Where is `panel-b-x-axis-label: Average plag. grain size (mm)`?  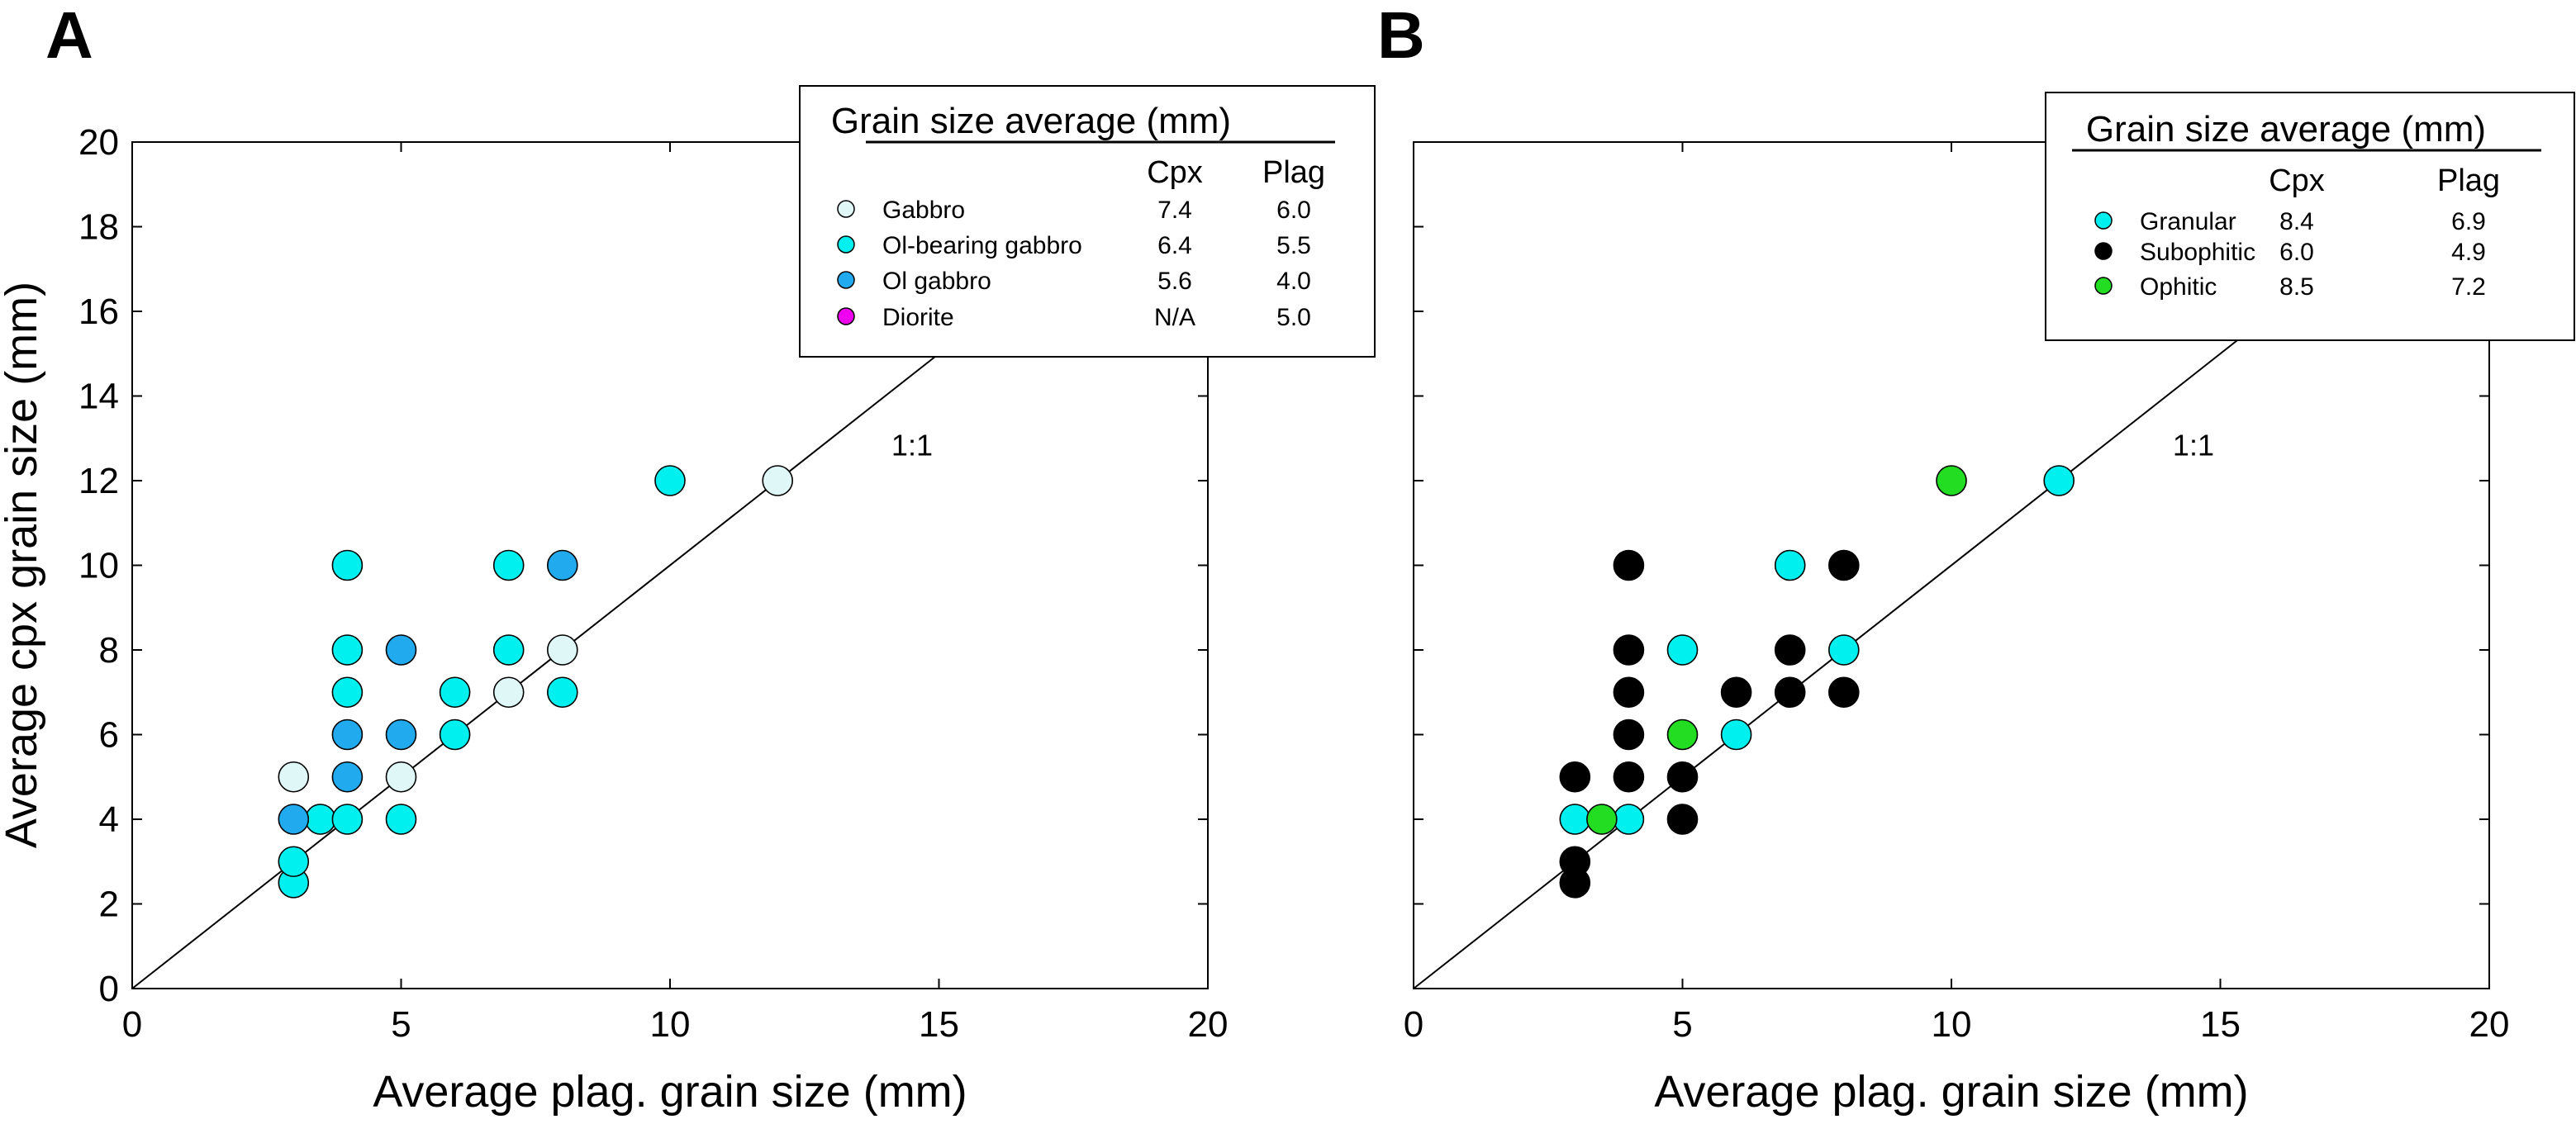
panel-b-x-axis-label: Average plag. grain size (mm) is located at coordinates (1951, 1092).